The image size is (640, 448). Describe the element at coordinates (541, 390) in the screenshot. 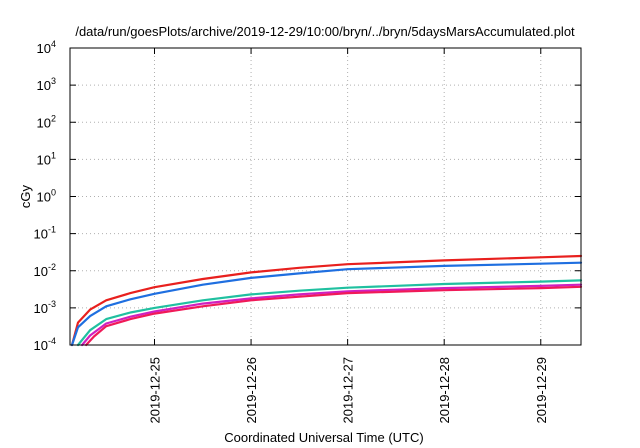

I see `x-tick-label: 2019-12-29` at that location.